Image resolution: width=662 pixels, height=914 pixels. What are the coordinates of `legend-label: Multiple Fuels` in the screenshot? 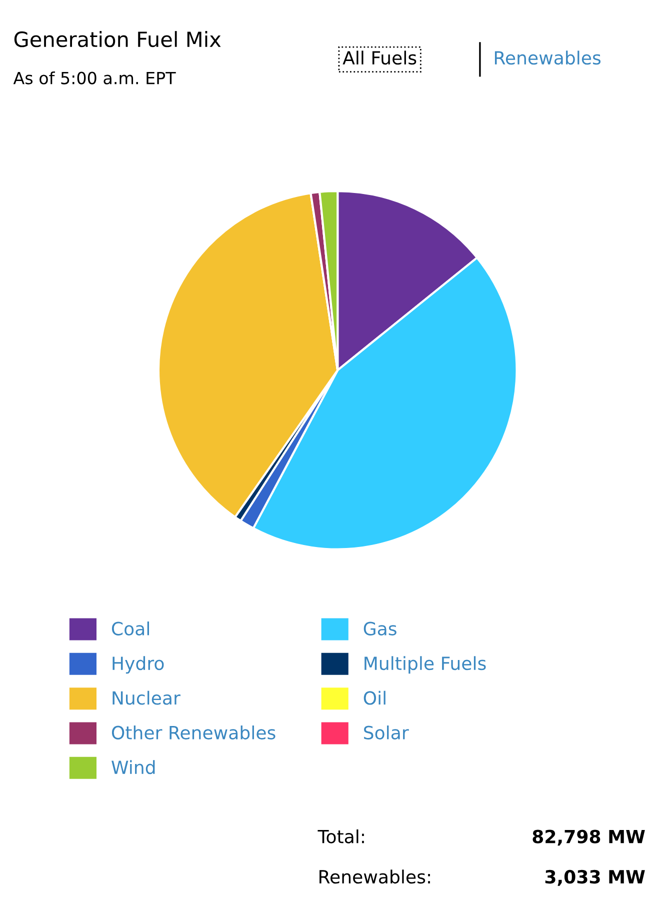 It's located at (425, 665).